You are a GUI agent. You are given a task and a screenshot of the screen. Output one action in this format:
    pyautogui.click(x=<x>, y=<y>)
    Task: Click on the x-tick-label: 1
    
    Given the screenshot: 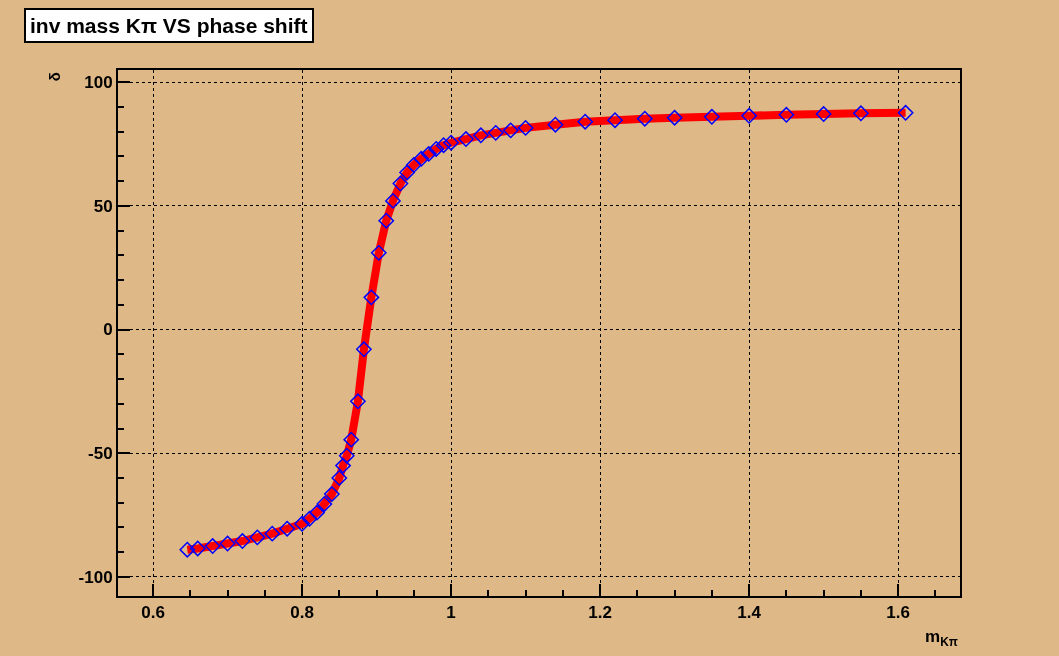 What is the action you would take?
    pyautogui.click(x=451, y=613)
    